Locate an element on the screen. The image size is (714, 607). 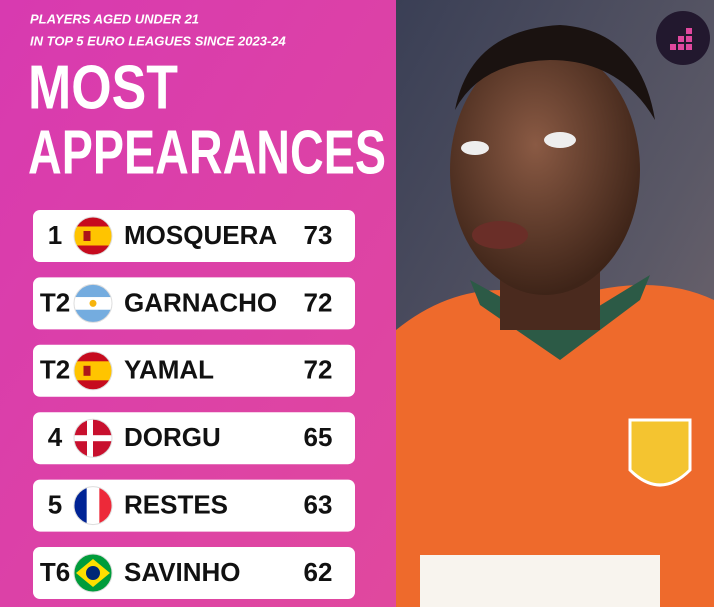
player-name: YAMAL is located at coordinates (169, 370).